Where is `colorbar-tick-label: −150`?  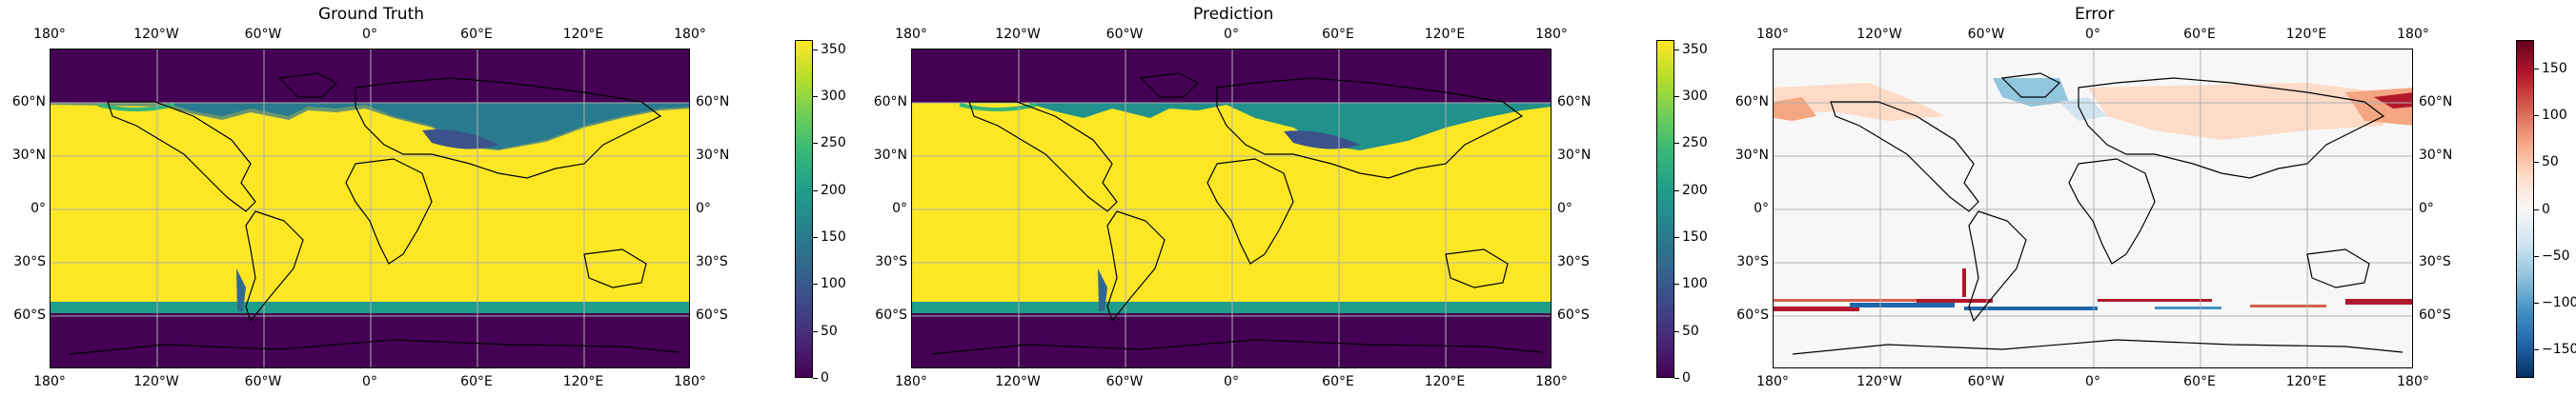 colorbar-tick-label: −150 is located at coordinates (2559, 350).